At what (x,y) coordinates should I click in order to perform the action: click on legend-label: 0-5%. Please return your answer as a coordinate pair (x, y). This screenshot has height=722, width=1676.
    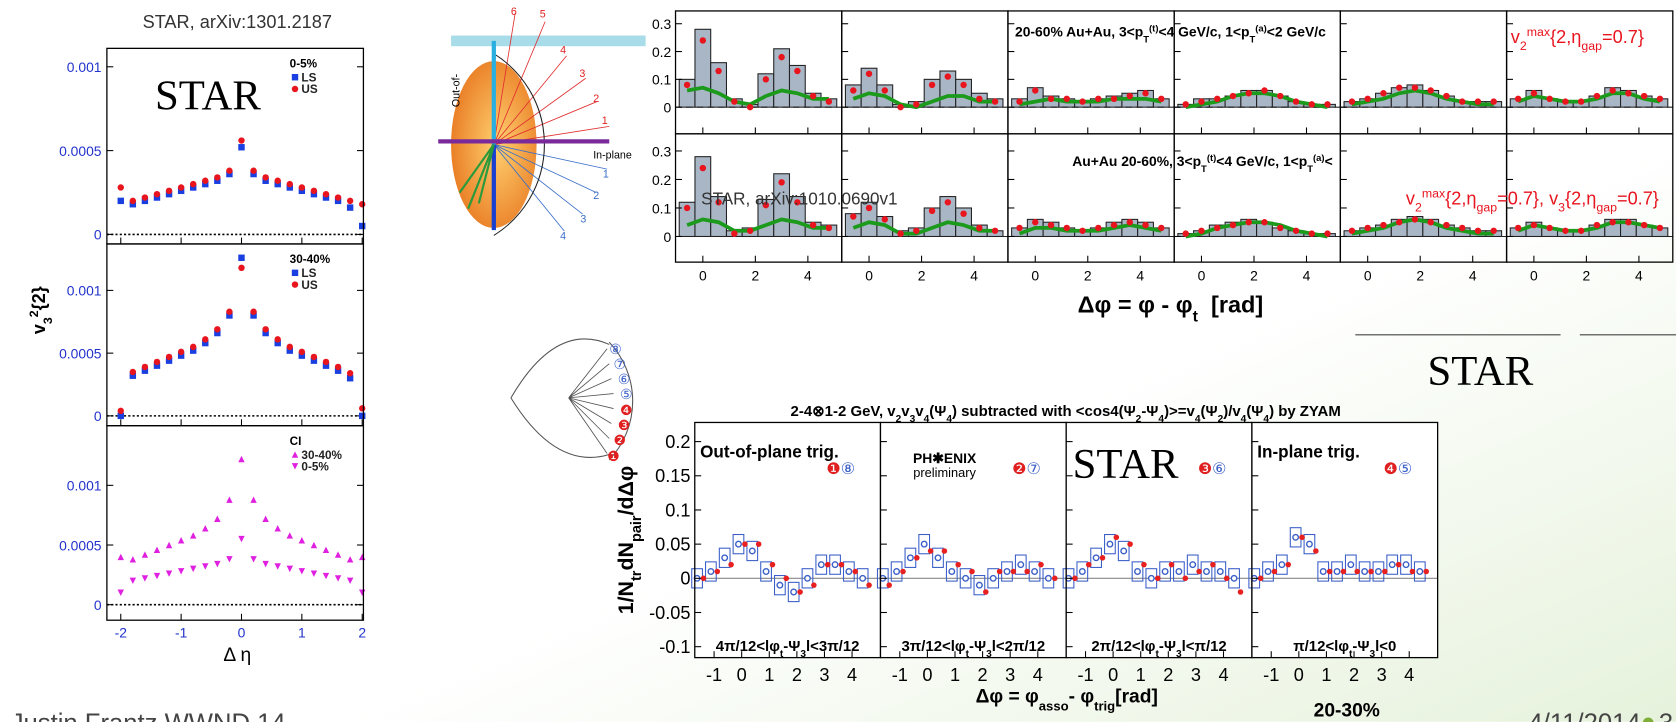
    Looking at the image, I should click on (315, 467).